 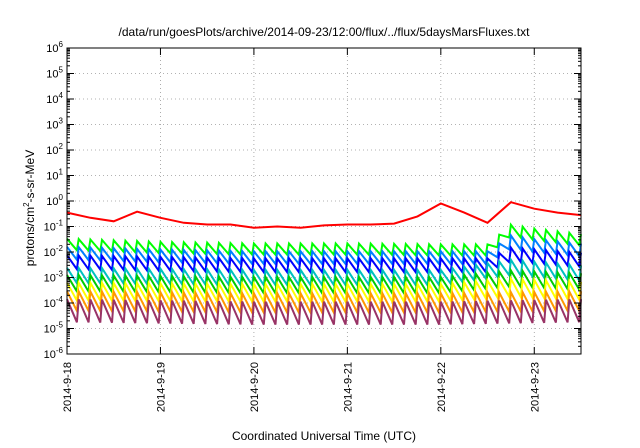 I want to click on y-tick-exp: 1, so click(x=61, y=172).